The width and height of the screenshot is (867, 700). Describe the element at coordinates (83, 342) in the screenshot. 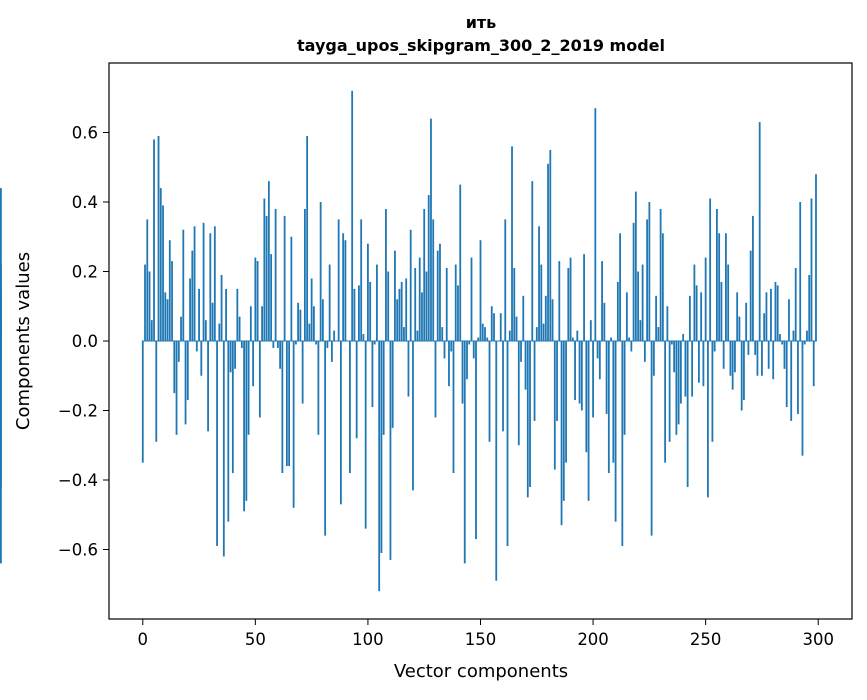

I see `y-axis: −0.6−0.4−0.20.00.20.40.6` at that location.